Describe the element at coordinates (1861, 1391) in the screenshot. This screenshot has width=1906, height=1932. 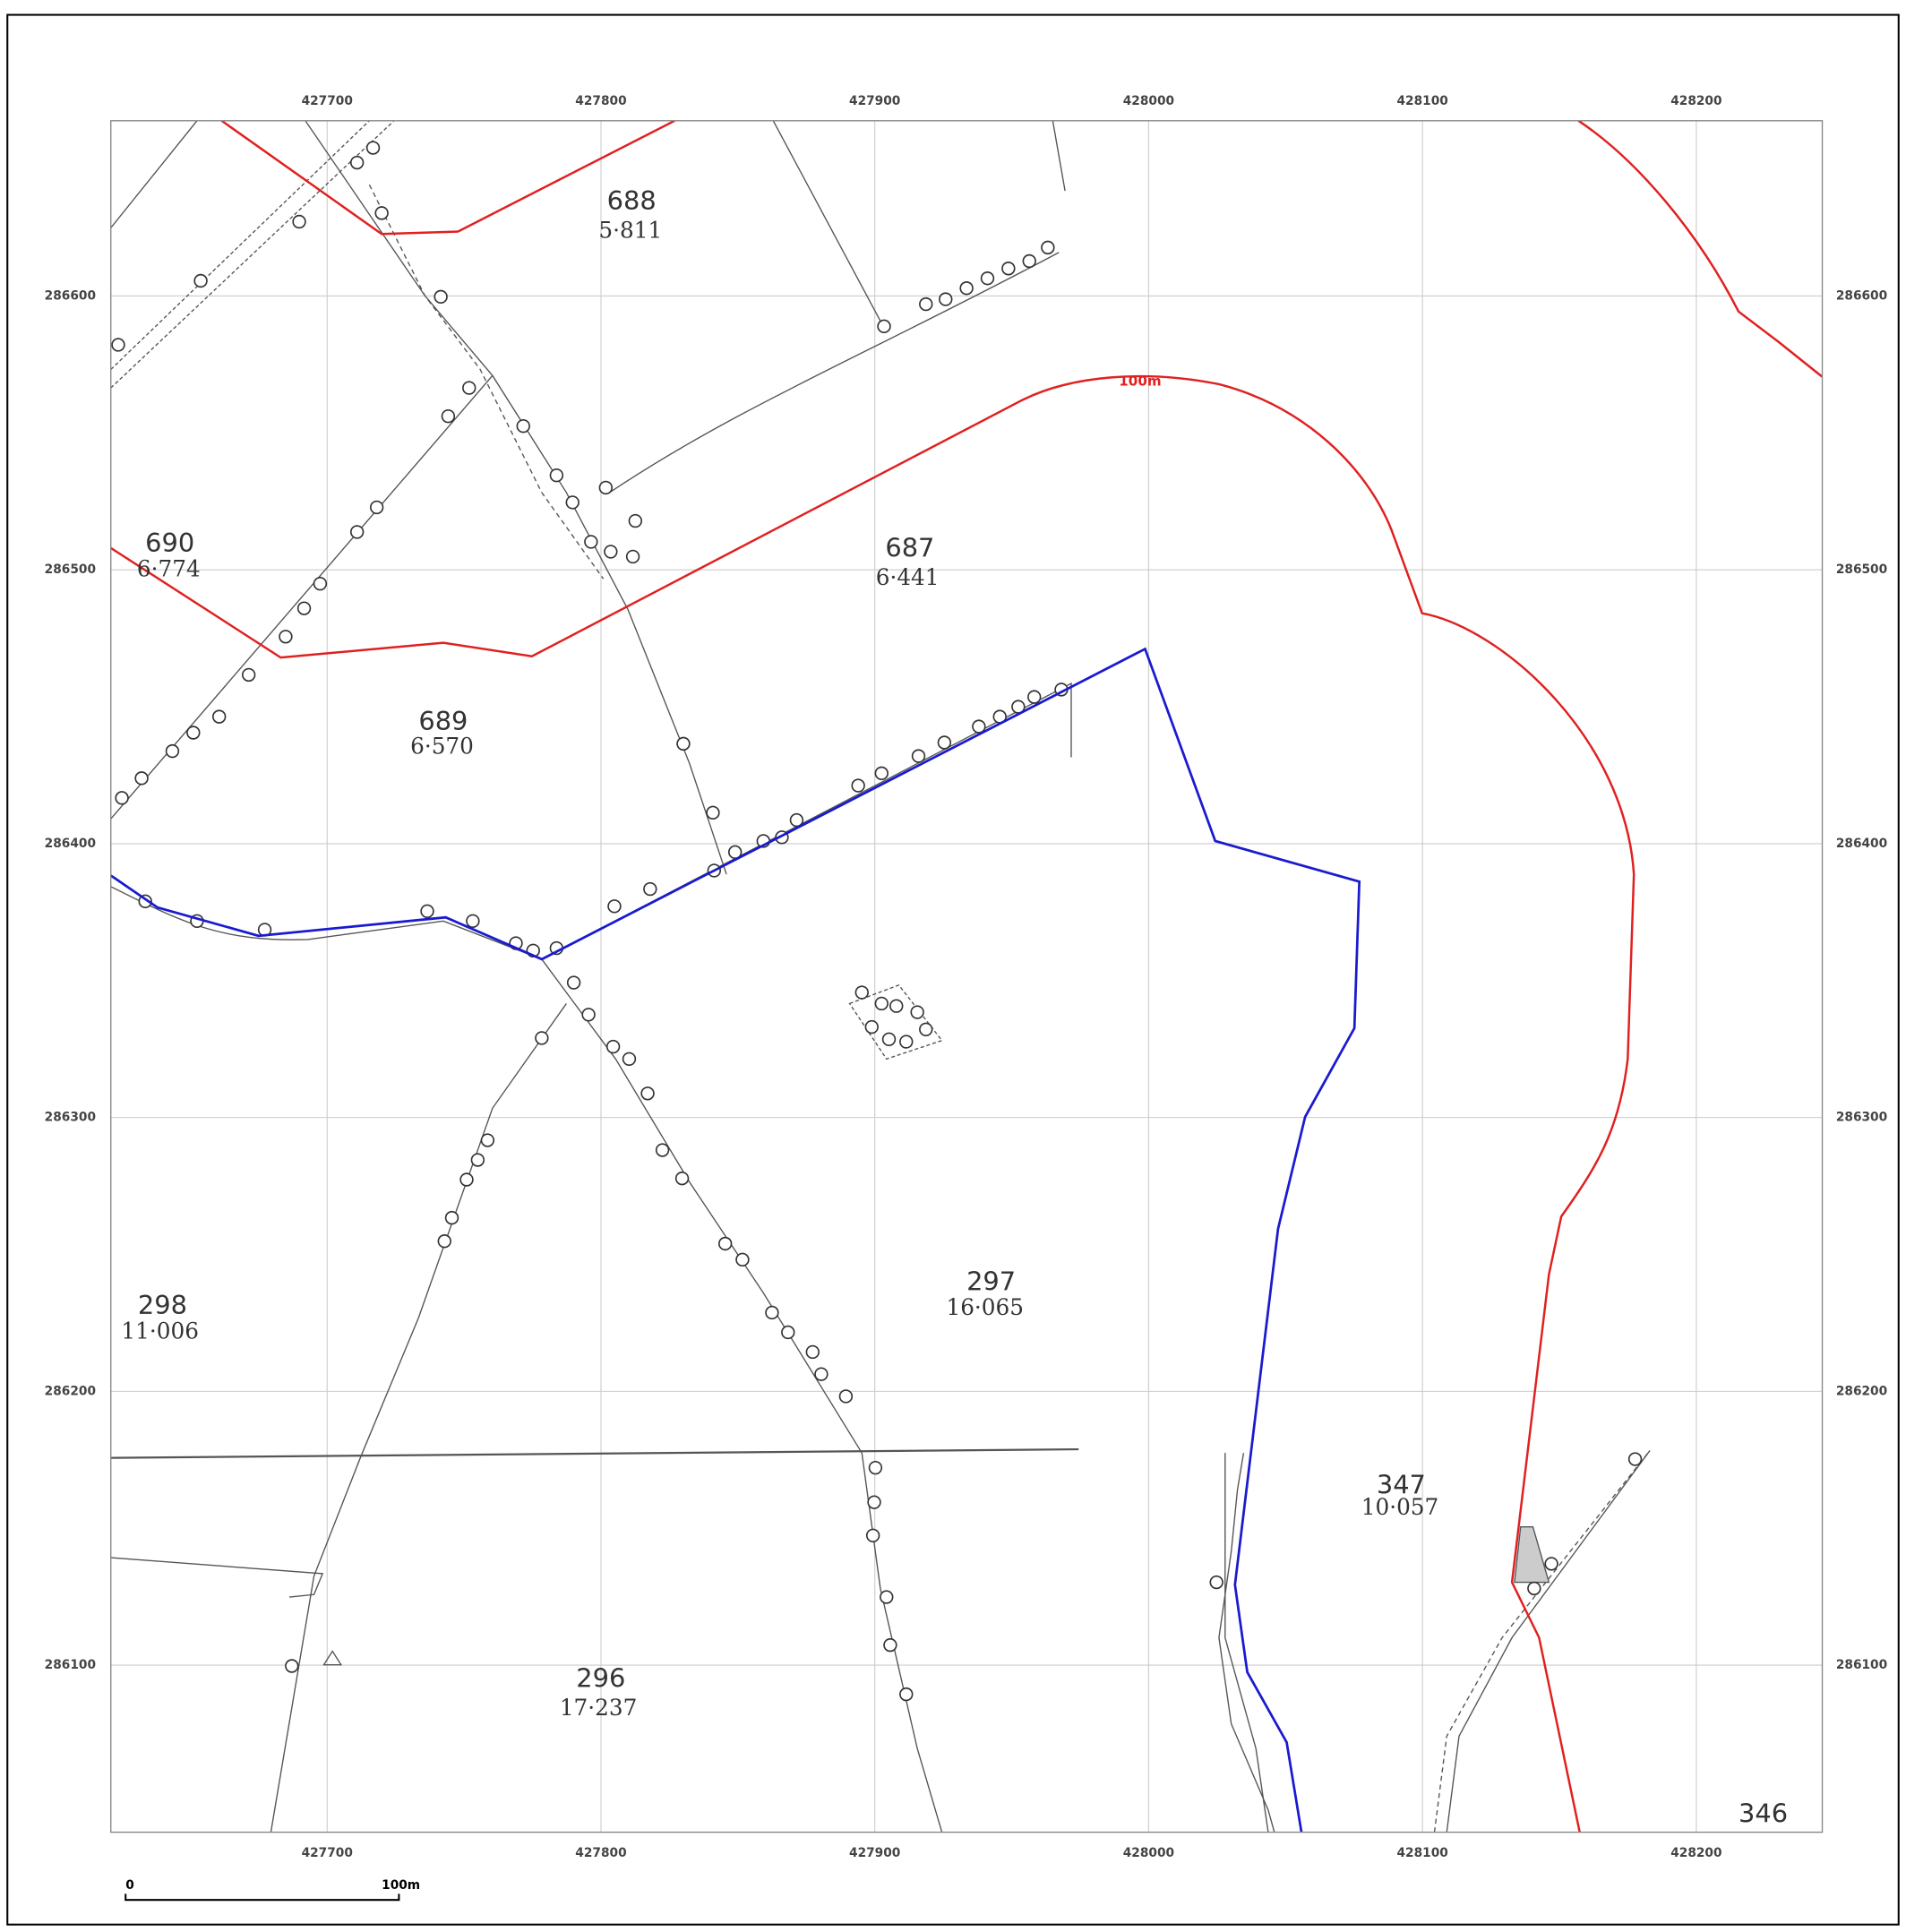
I see `y-tick-label: 286200` at that location.